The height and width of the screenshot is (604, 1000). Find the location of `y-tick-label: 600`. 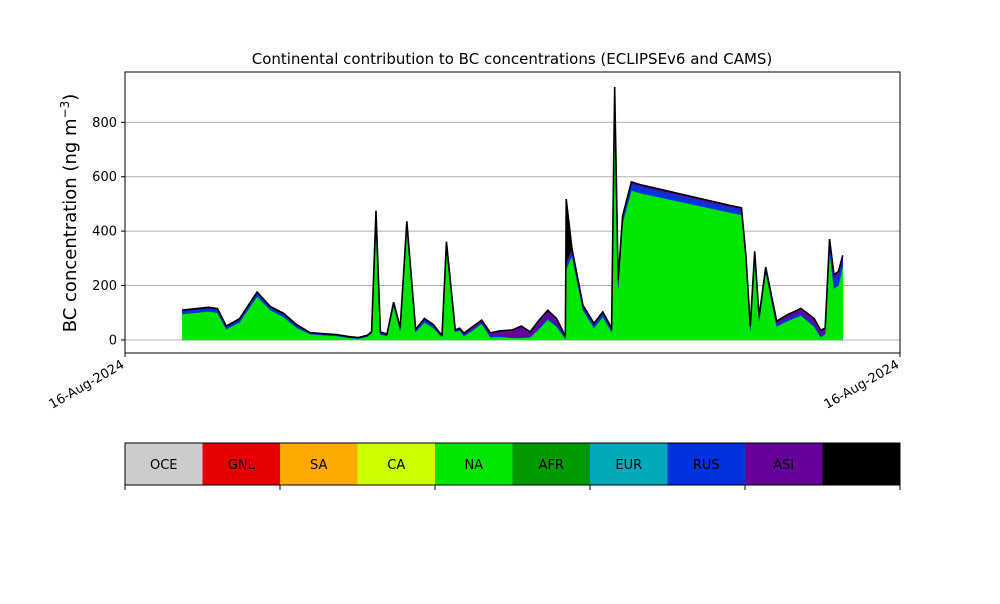

y-tick-label: 600 is located at coordinates (104, 177).